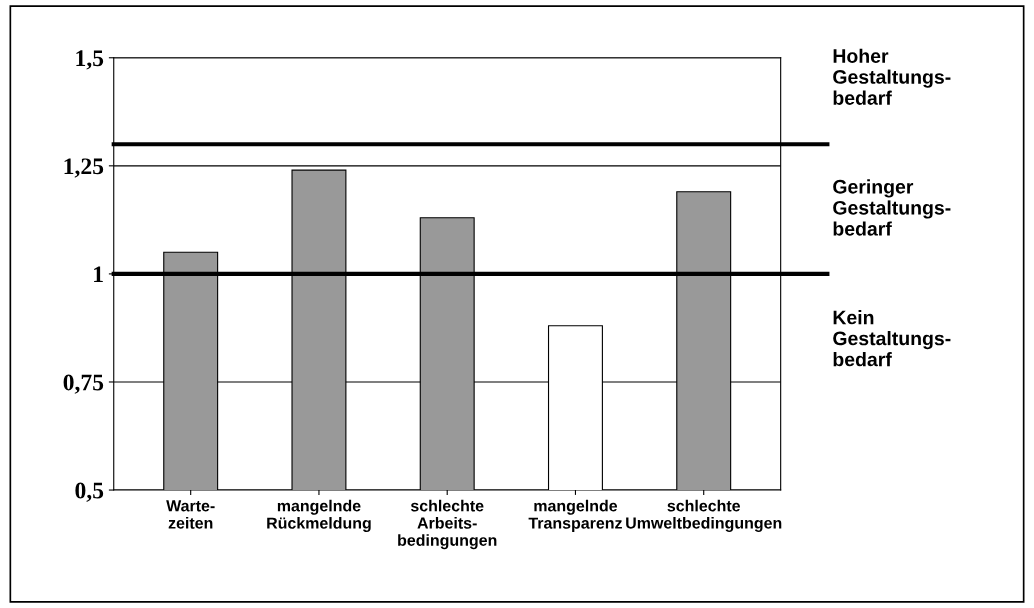  I want to click on x-tick-label: schlechte Umweltbedingungen, so click(704, 515).